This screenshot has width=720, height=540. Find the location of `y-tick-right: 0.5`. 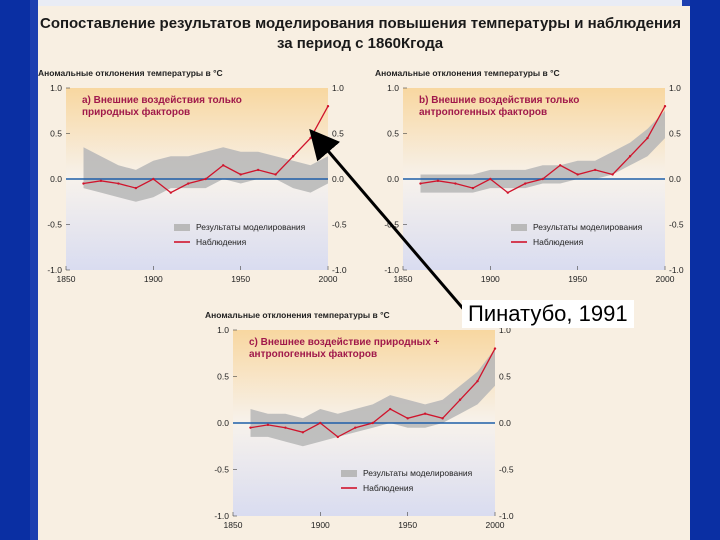

y-tick-right: 0.5 is located at coordinates (675, 134).